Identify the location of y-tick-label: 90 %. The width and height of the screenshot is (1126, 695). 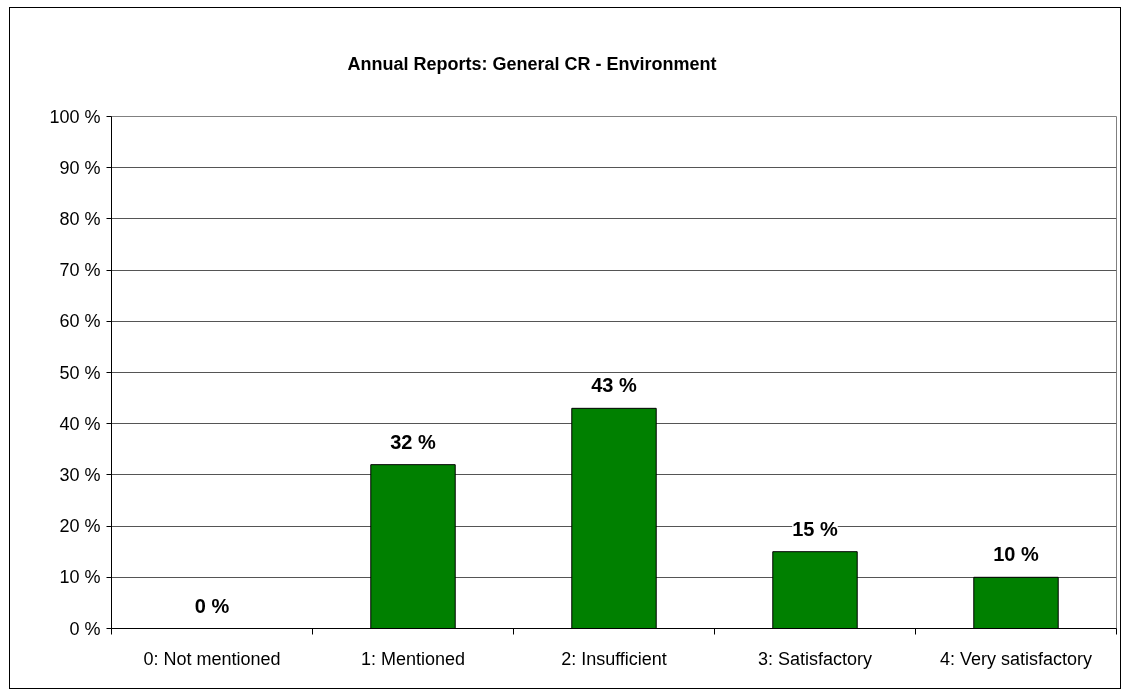
(80, 167).